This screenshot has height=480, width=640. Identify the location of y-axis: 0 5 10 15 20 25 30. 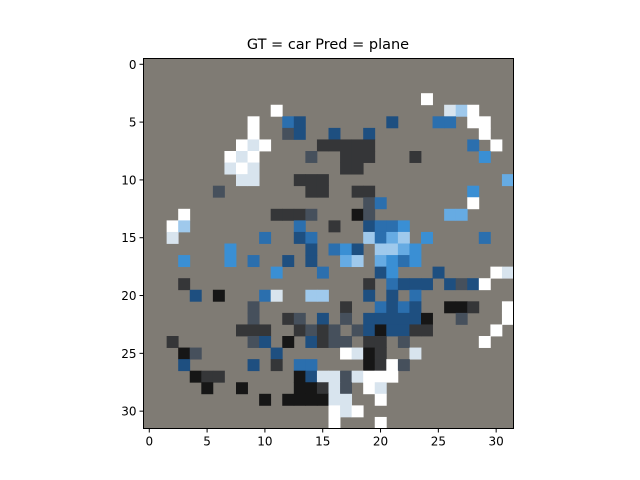
(132, 238).